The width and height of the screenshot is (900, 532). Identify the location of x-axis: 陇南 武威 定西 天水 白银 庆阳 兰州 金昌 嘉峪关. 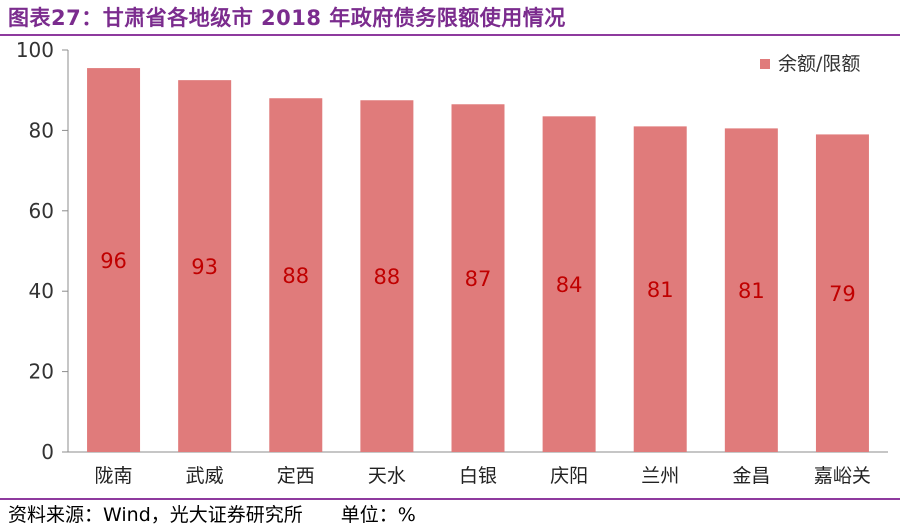
(478, 469).